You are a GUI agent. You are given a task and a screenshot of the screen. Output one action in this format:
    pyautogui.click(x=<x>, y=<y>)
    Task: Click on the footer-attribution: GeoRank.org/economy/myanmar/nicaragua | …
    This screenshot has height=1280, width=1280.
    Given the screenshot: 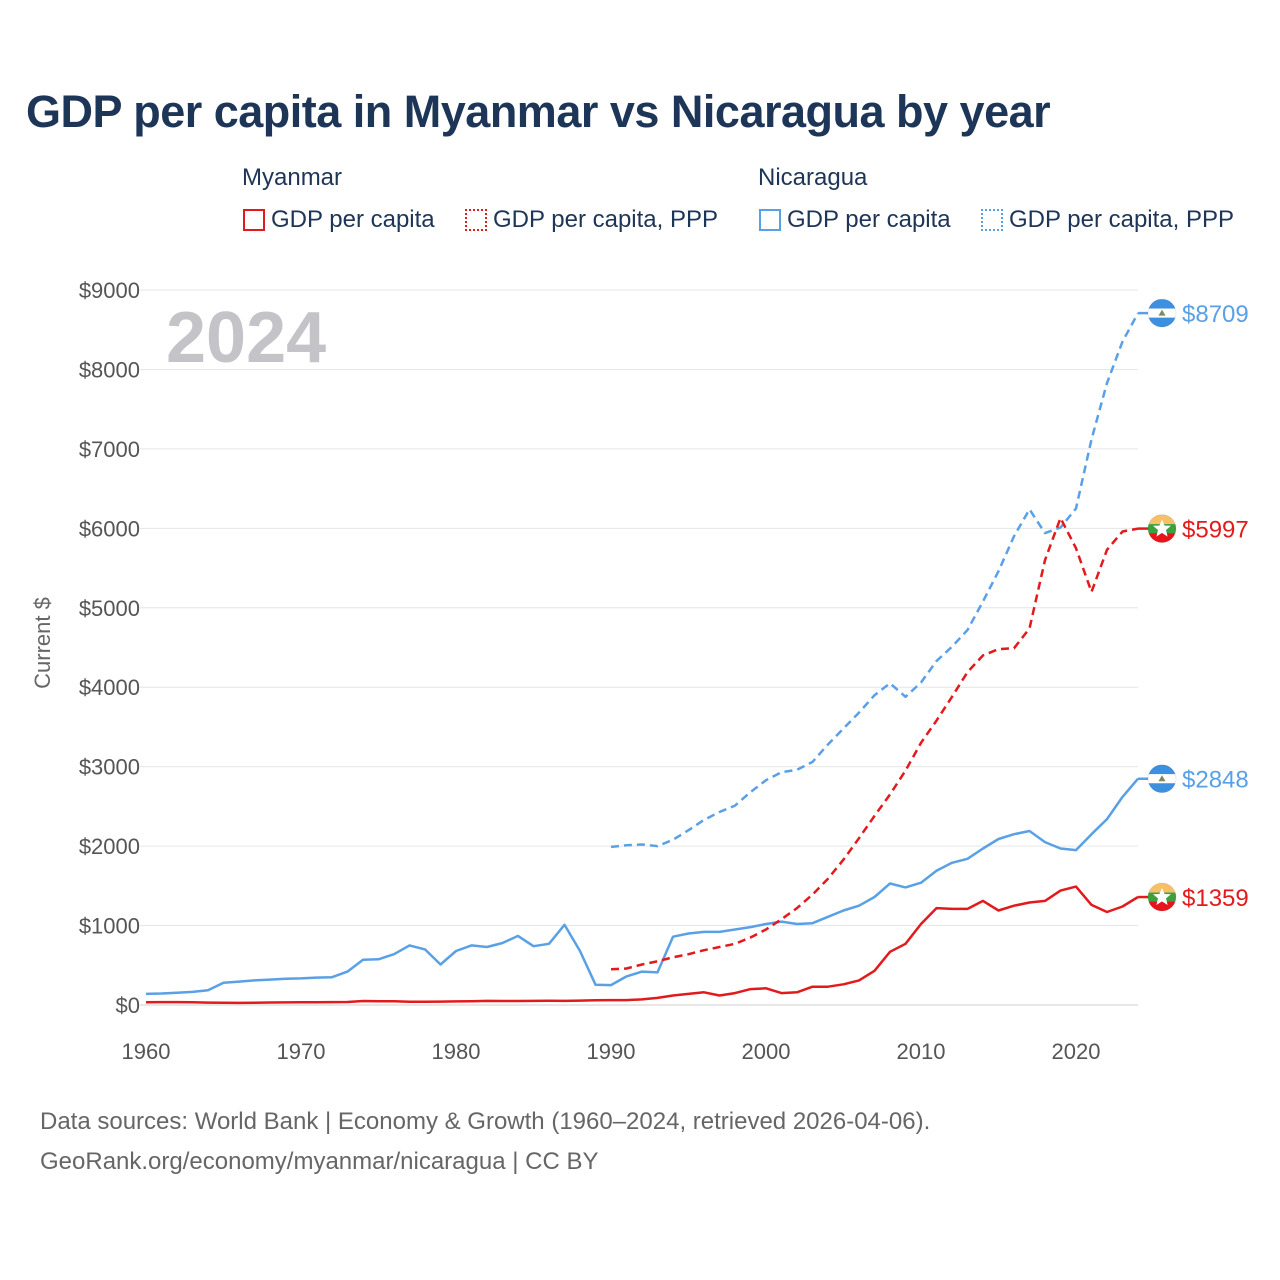 What is the action you would take?
    pyautogui.click(x=319, y=1161)
    